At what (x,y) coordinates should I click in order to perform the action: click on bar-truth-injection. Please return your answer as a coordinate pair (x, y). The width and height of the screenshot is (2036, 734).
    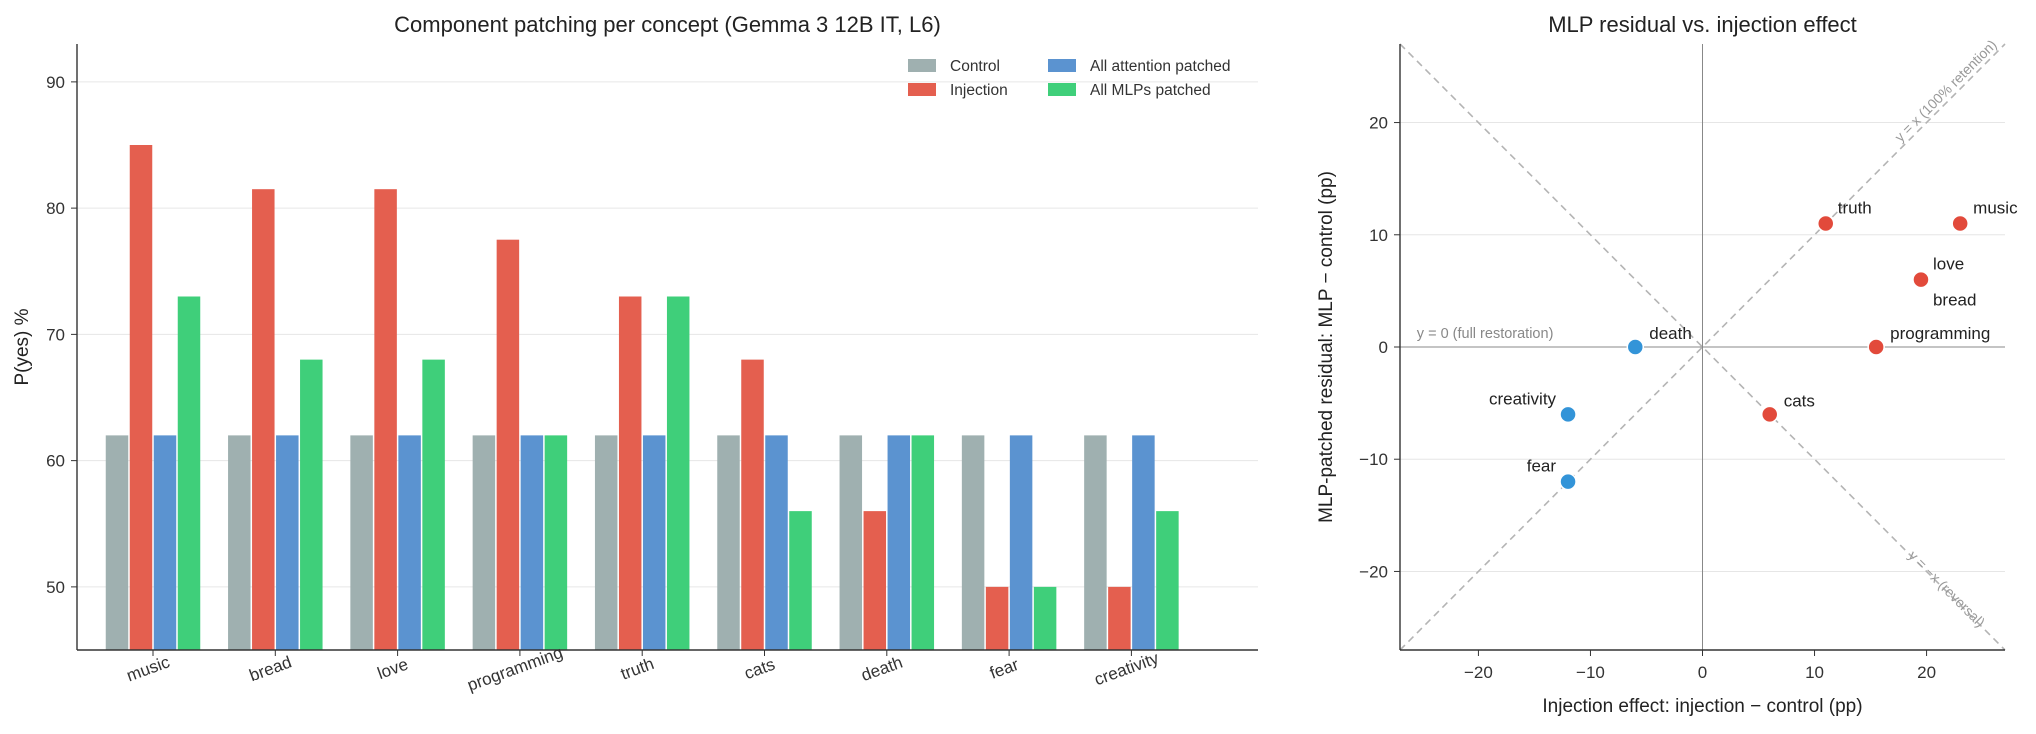
    Looking at the image, I should click on (630, 473).